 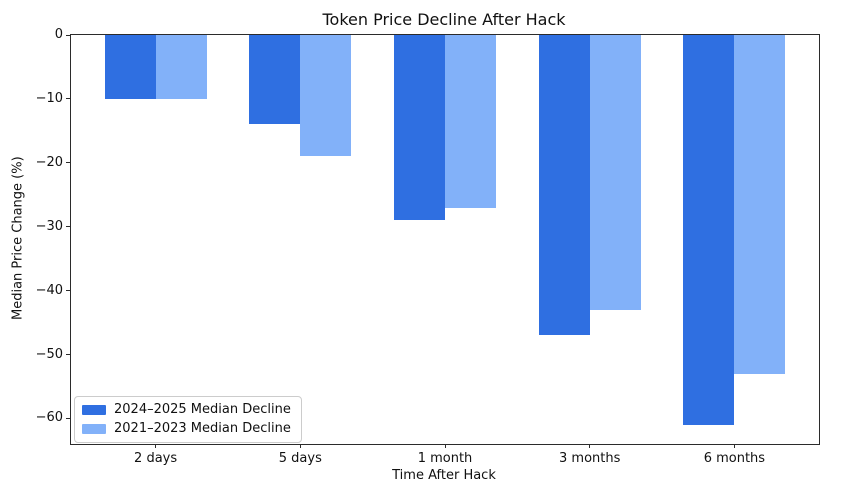 I want to click on bar-2024-2025-median-decline-5-days, so click(x=275, y=79).